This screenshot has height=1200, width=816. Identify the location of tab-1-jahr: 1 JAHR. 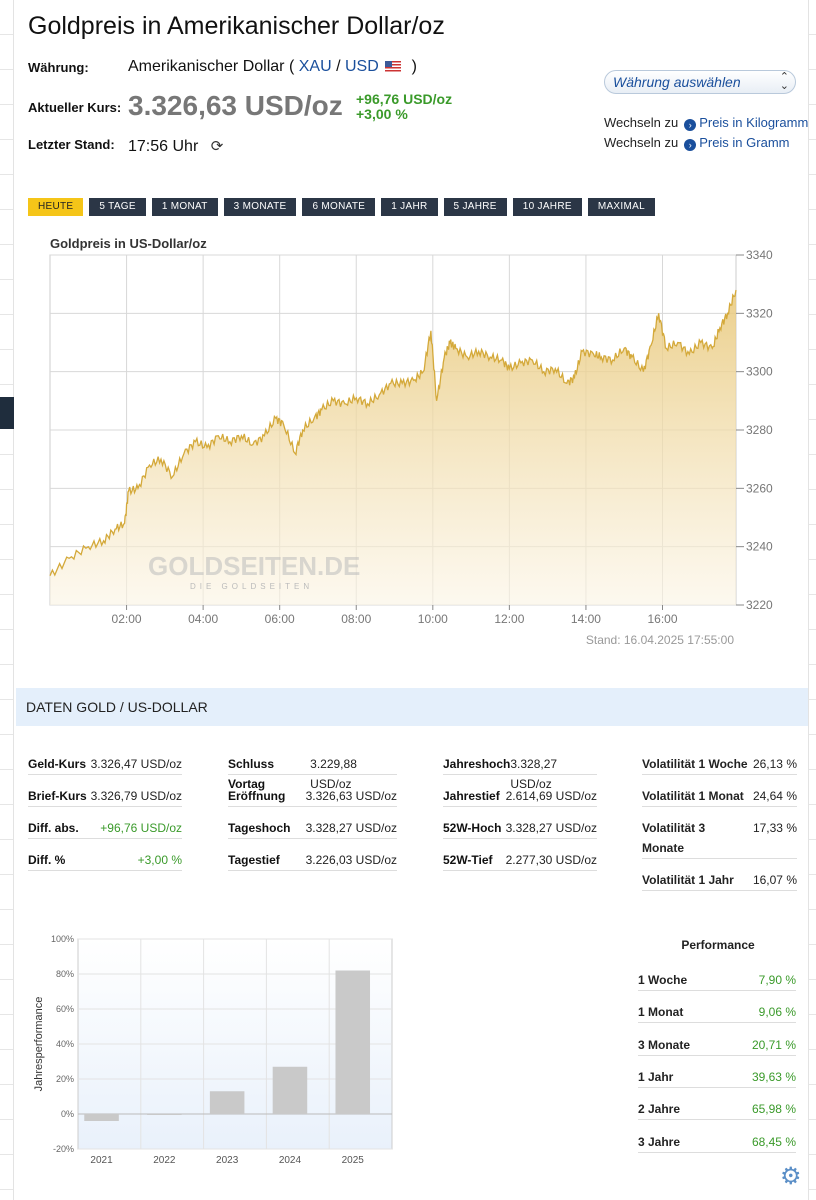
(409, 207).